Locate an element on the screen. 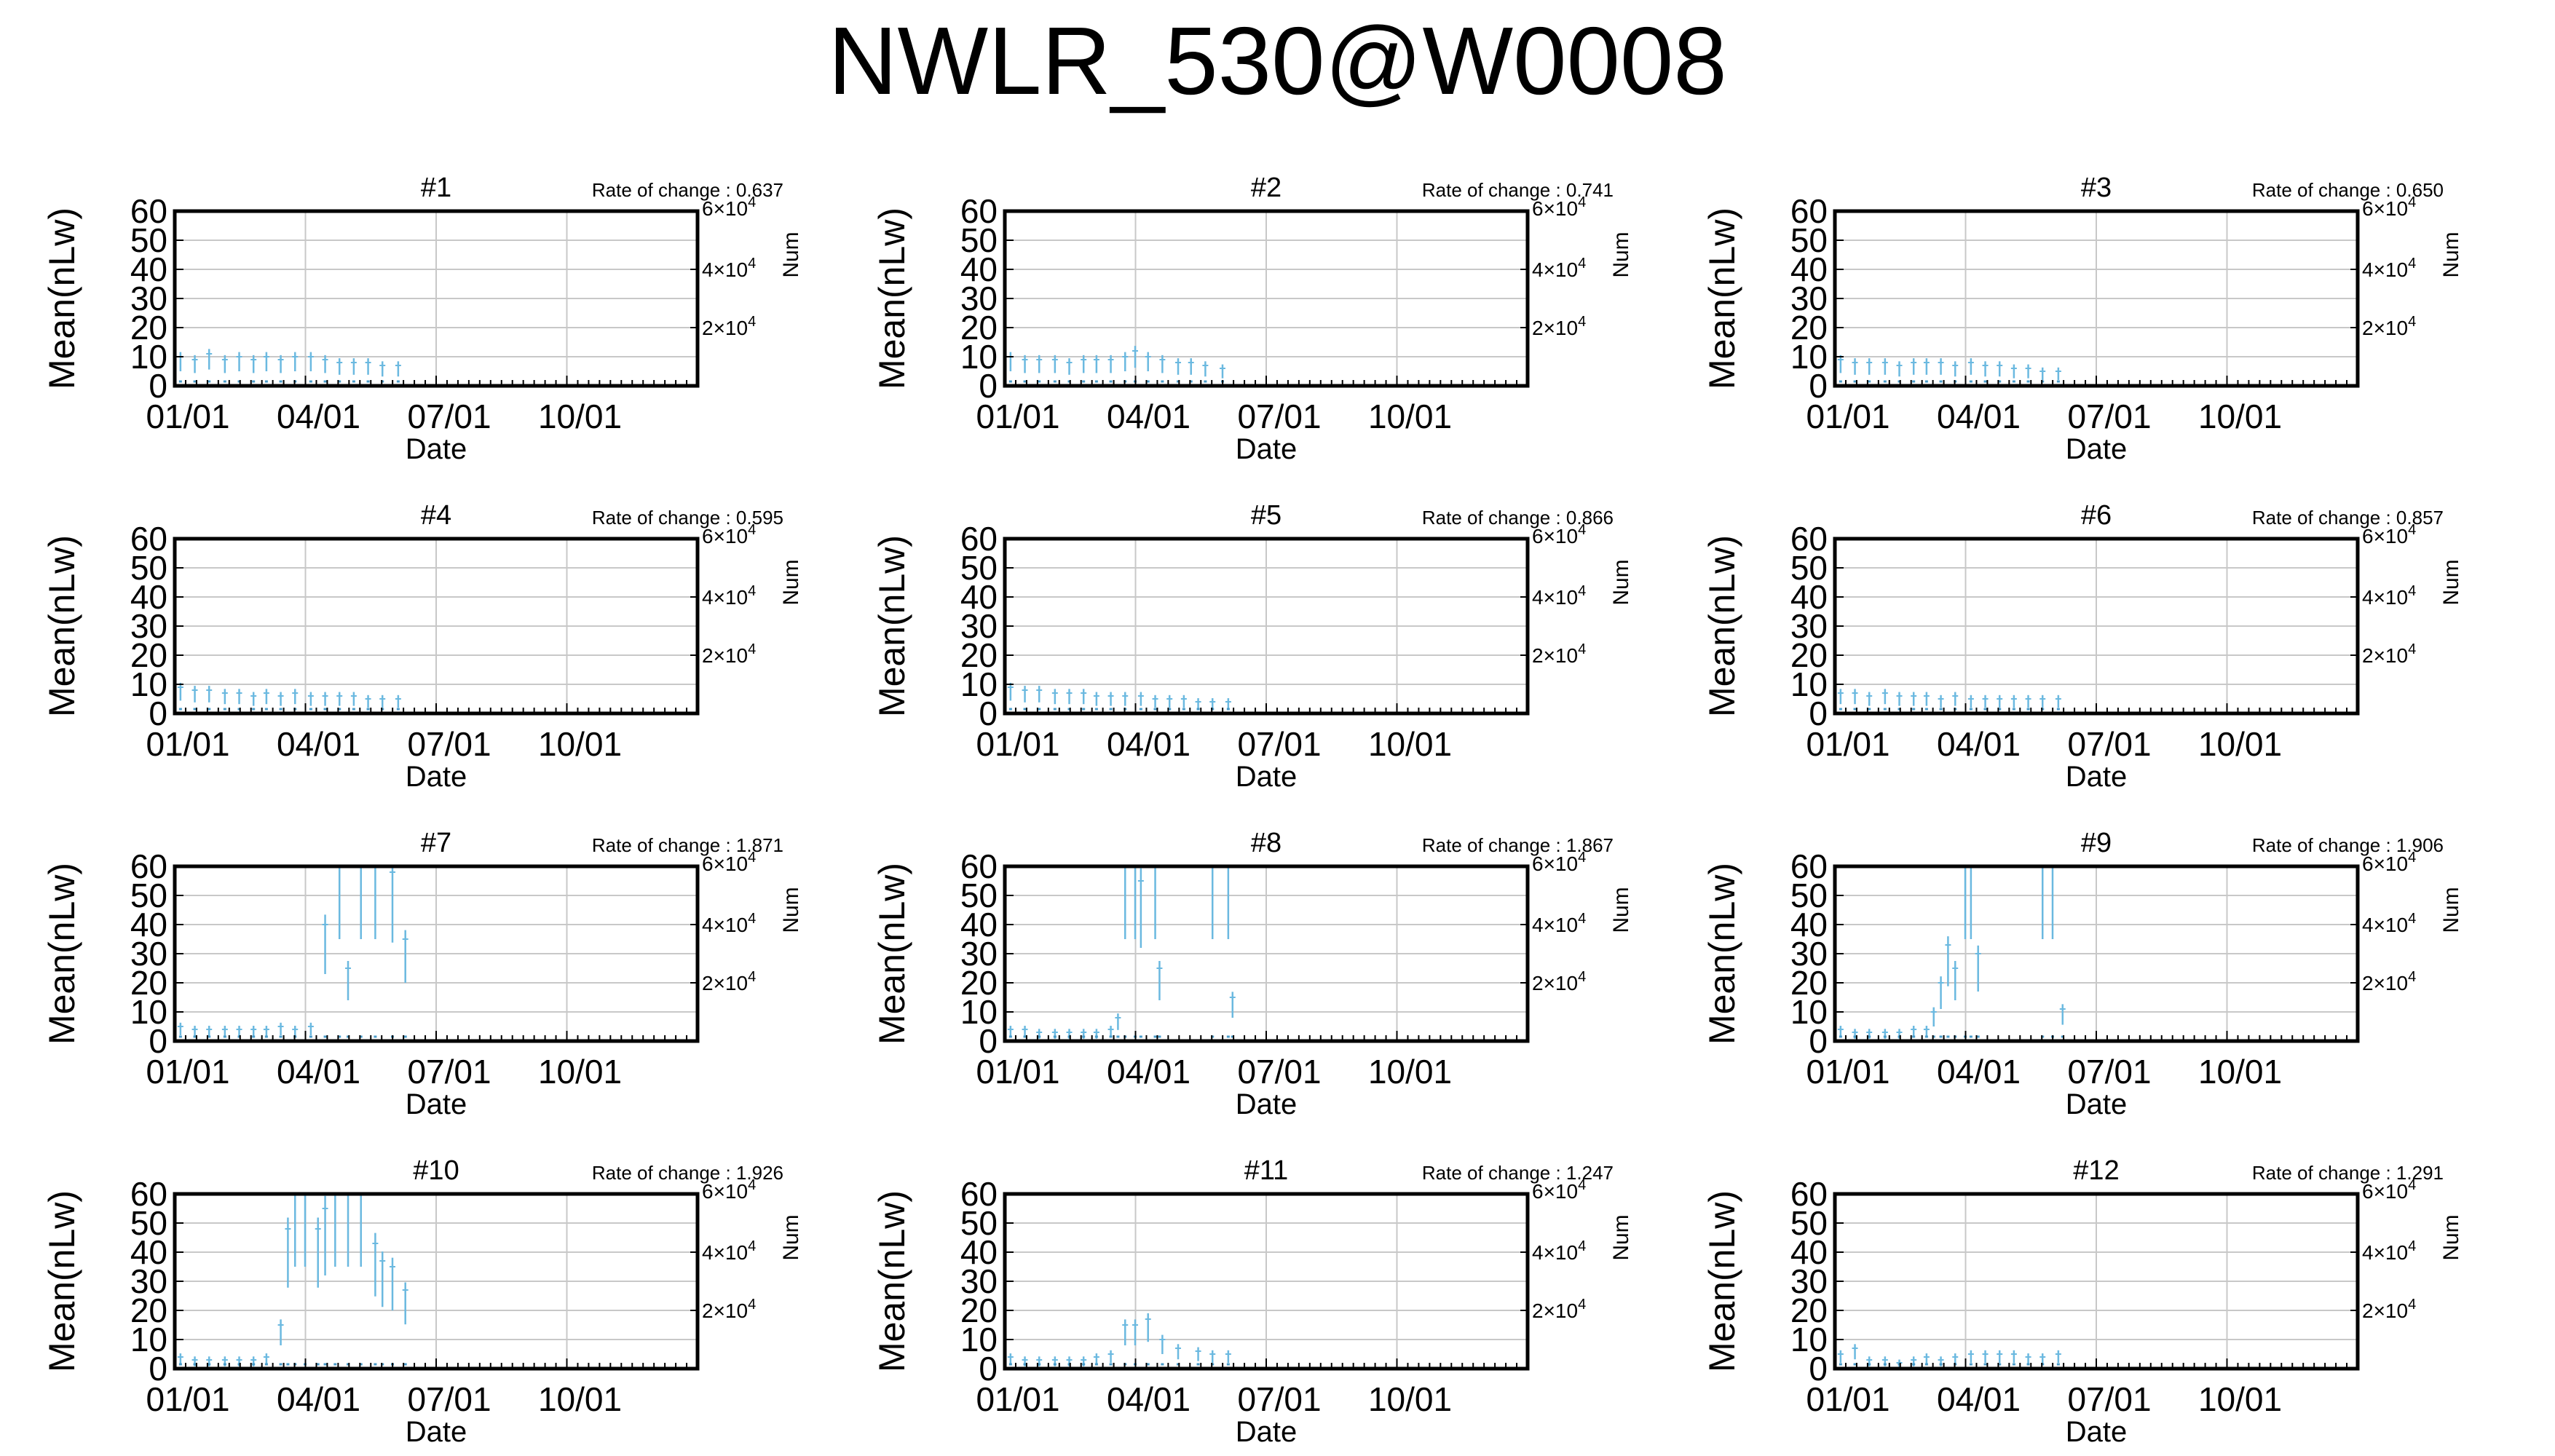 This screenshot has width=2555, height=1456. chart-title: #12 is located at coordinates (2096, 1170).